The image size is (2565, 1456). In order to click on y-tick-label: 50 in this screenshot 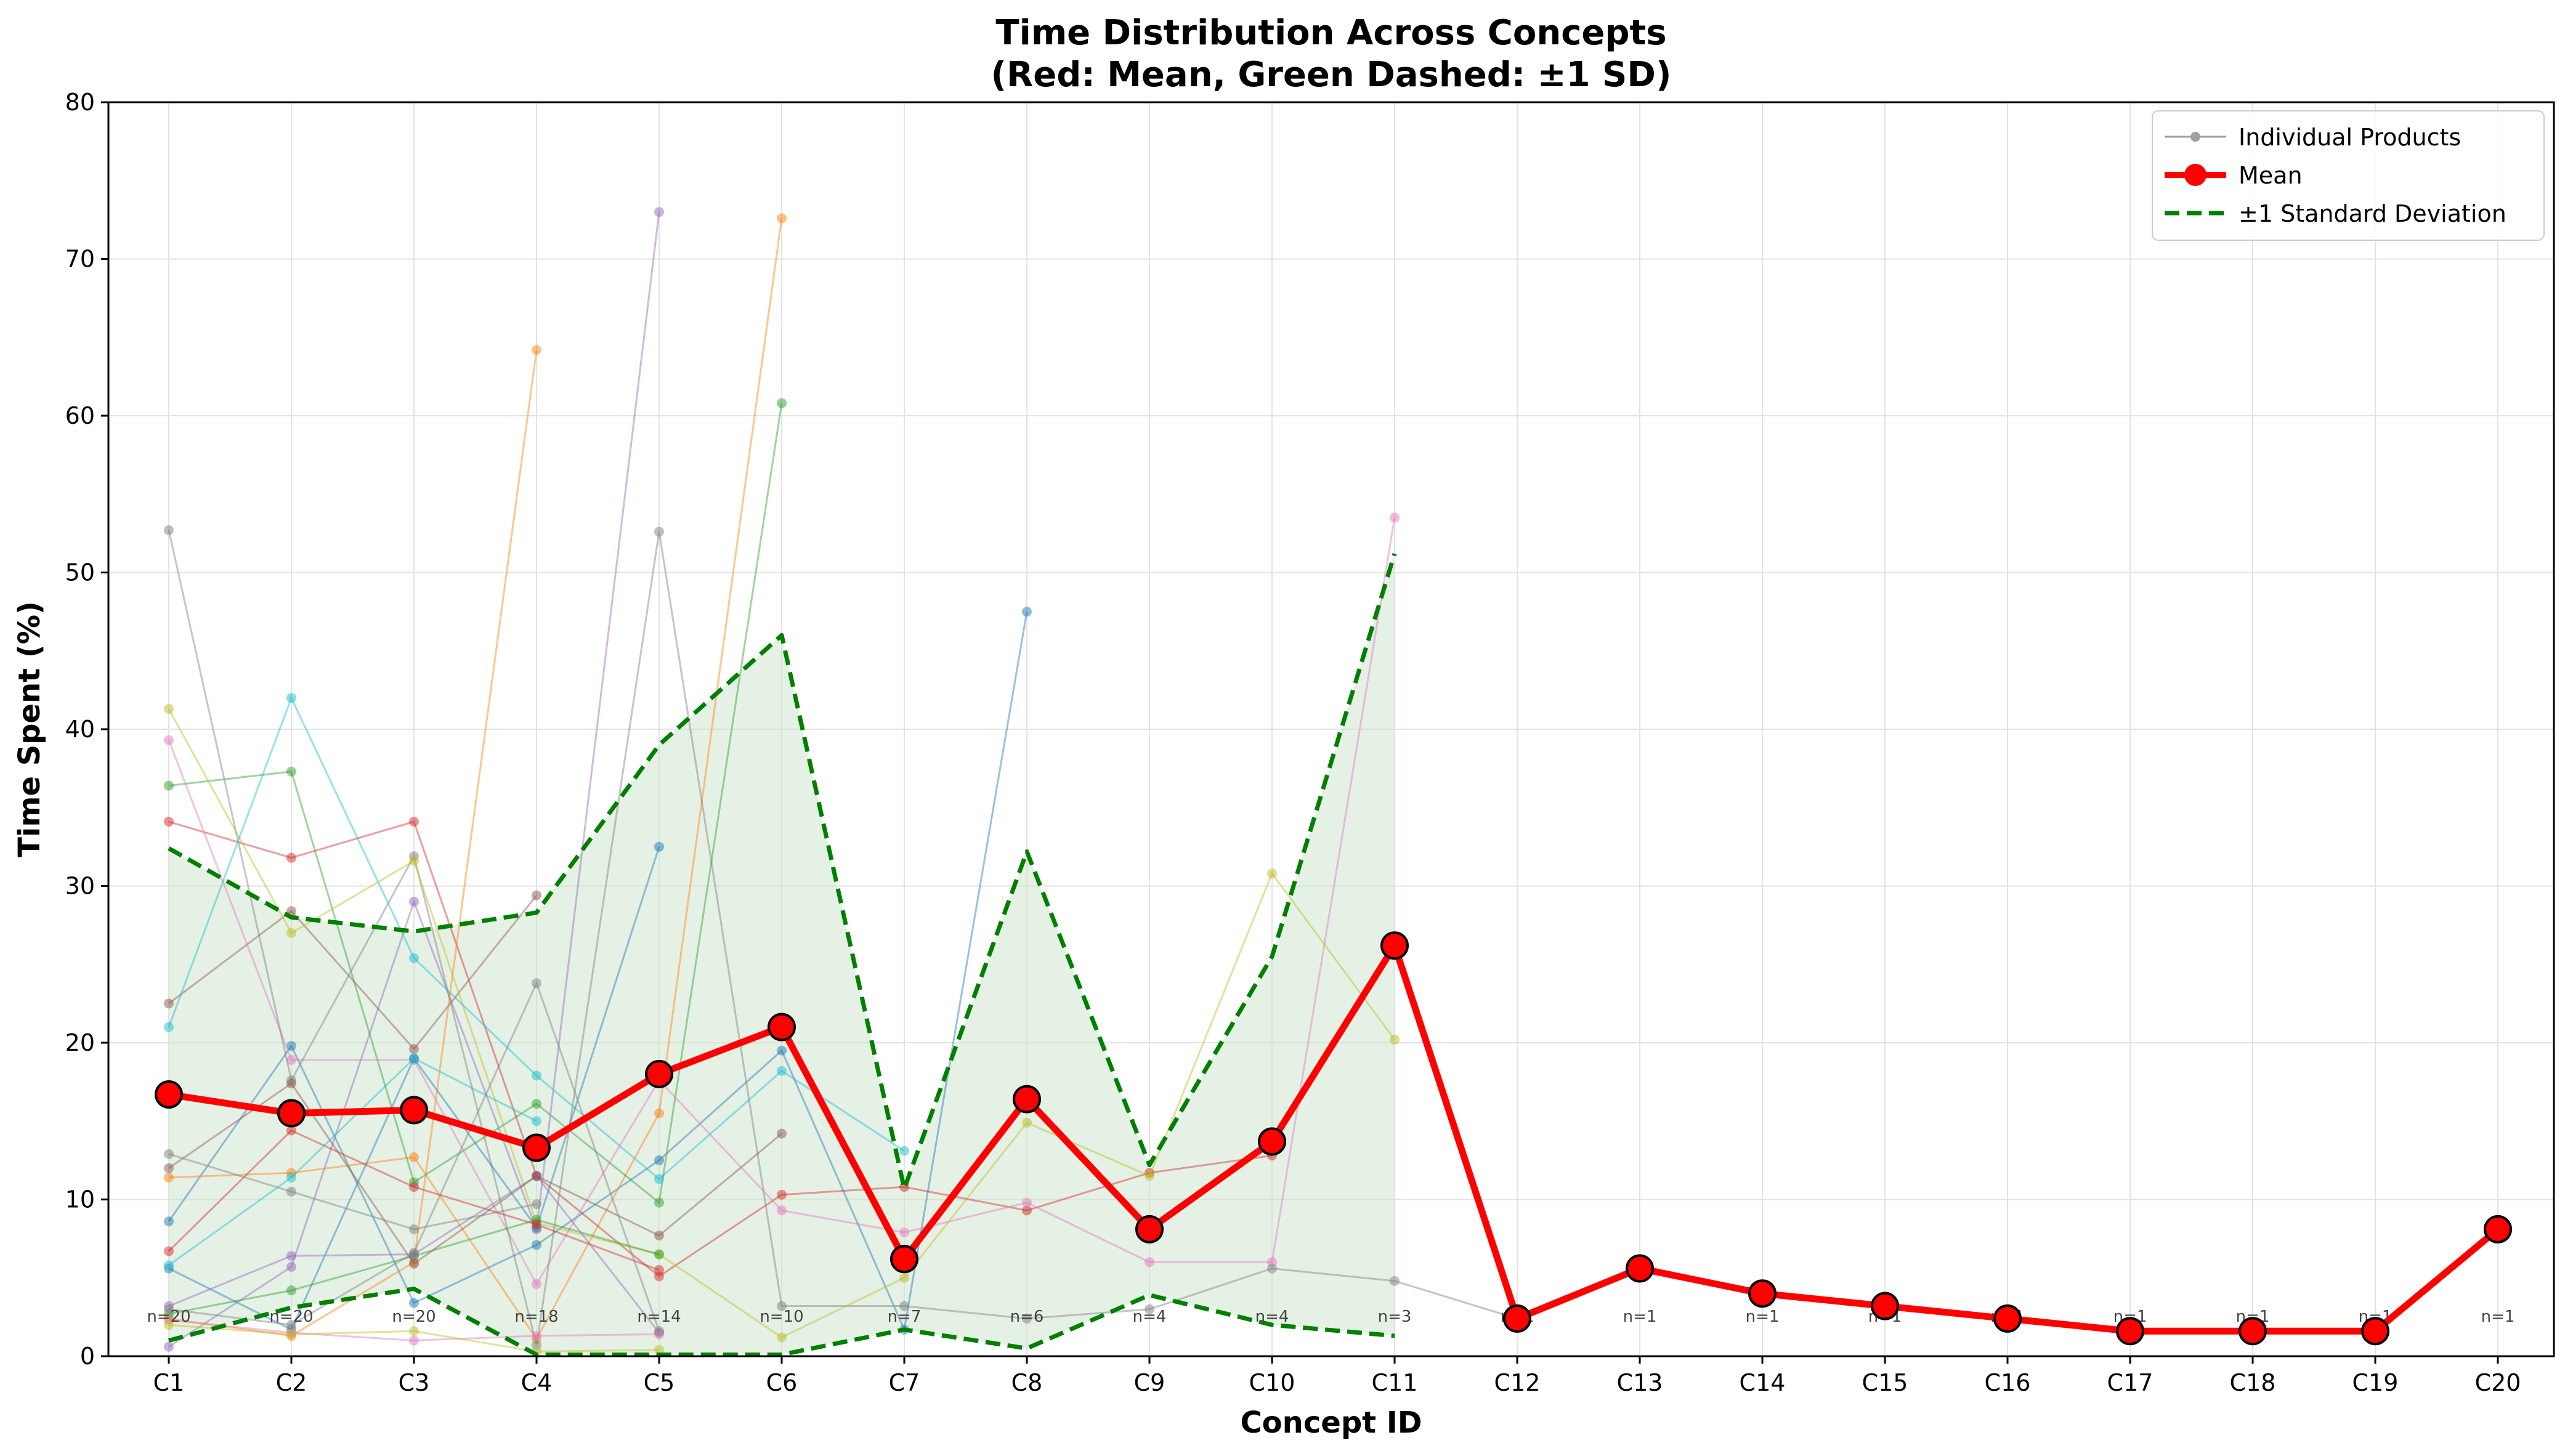, I will do `click(80, 572)`.